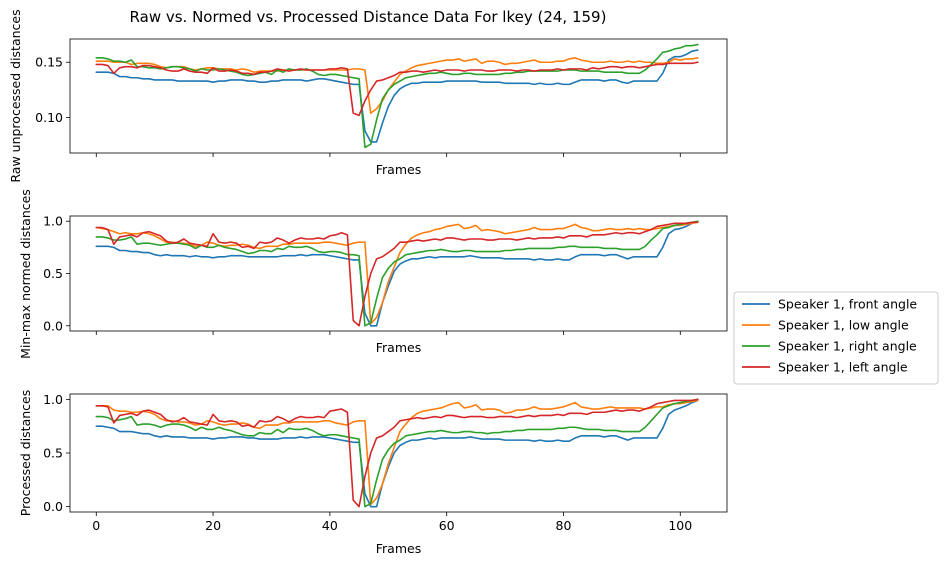 Image resolution: width=948 pixels, height=566 pixels. I want to click on x-tick-label: 20, so click(213, 525).